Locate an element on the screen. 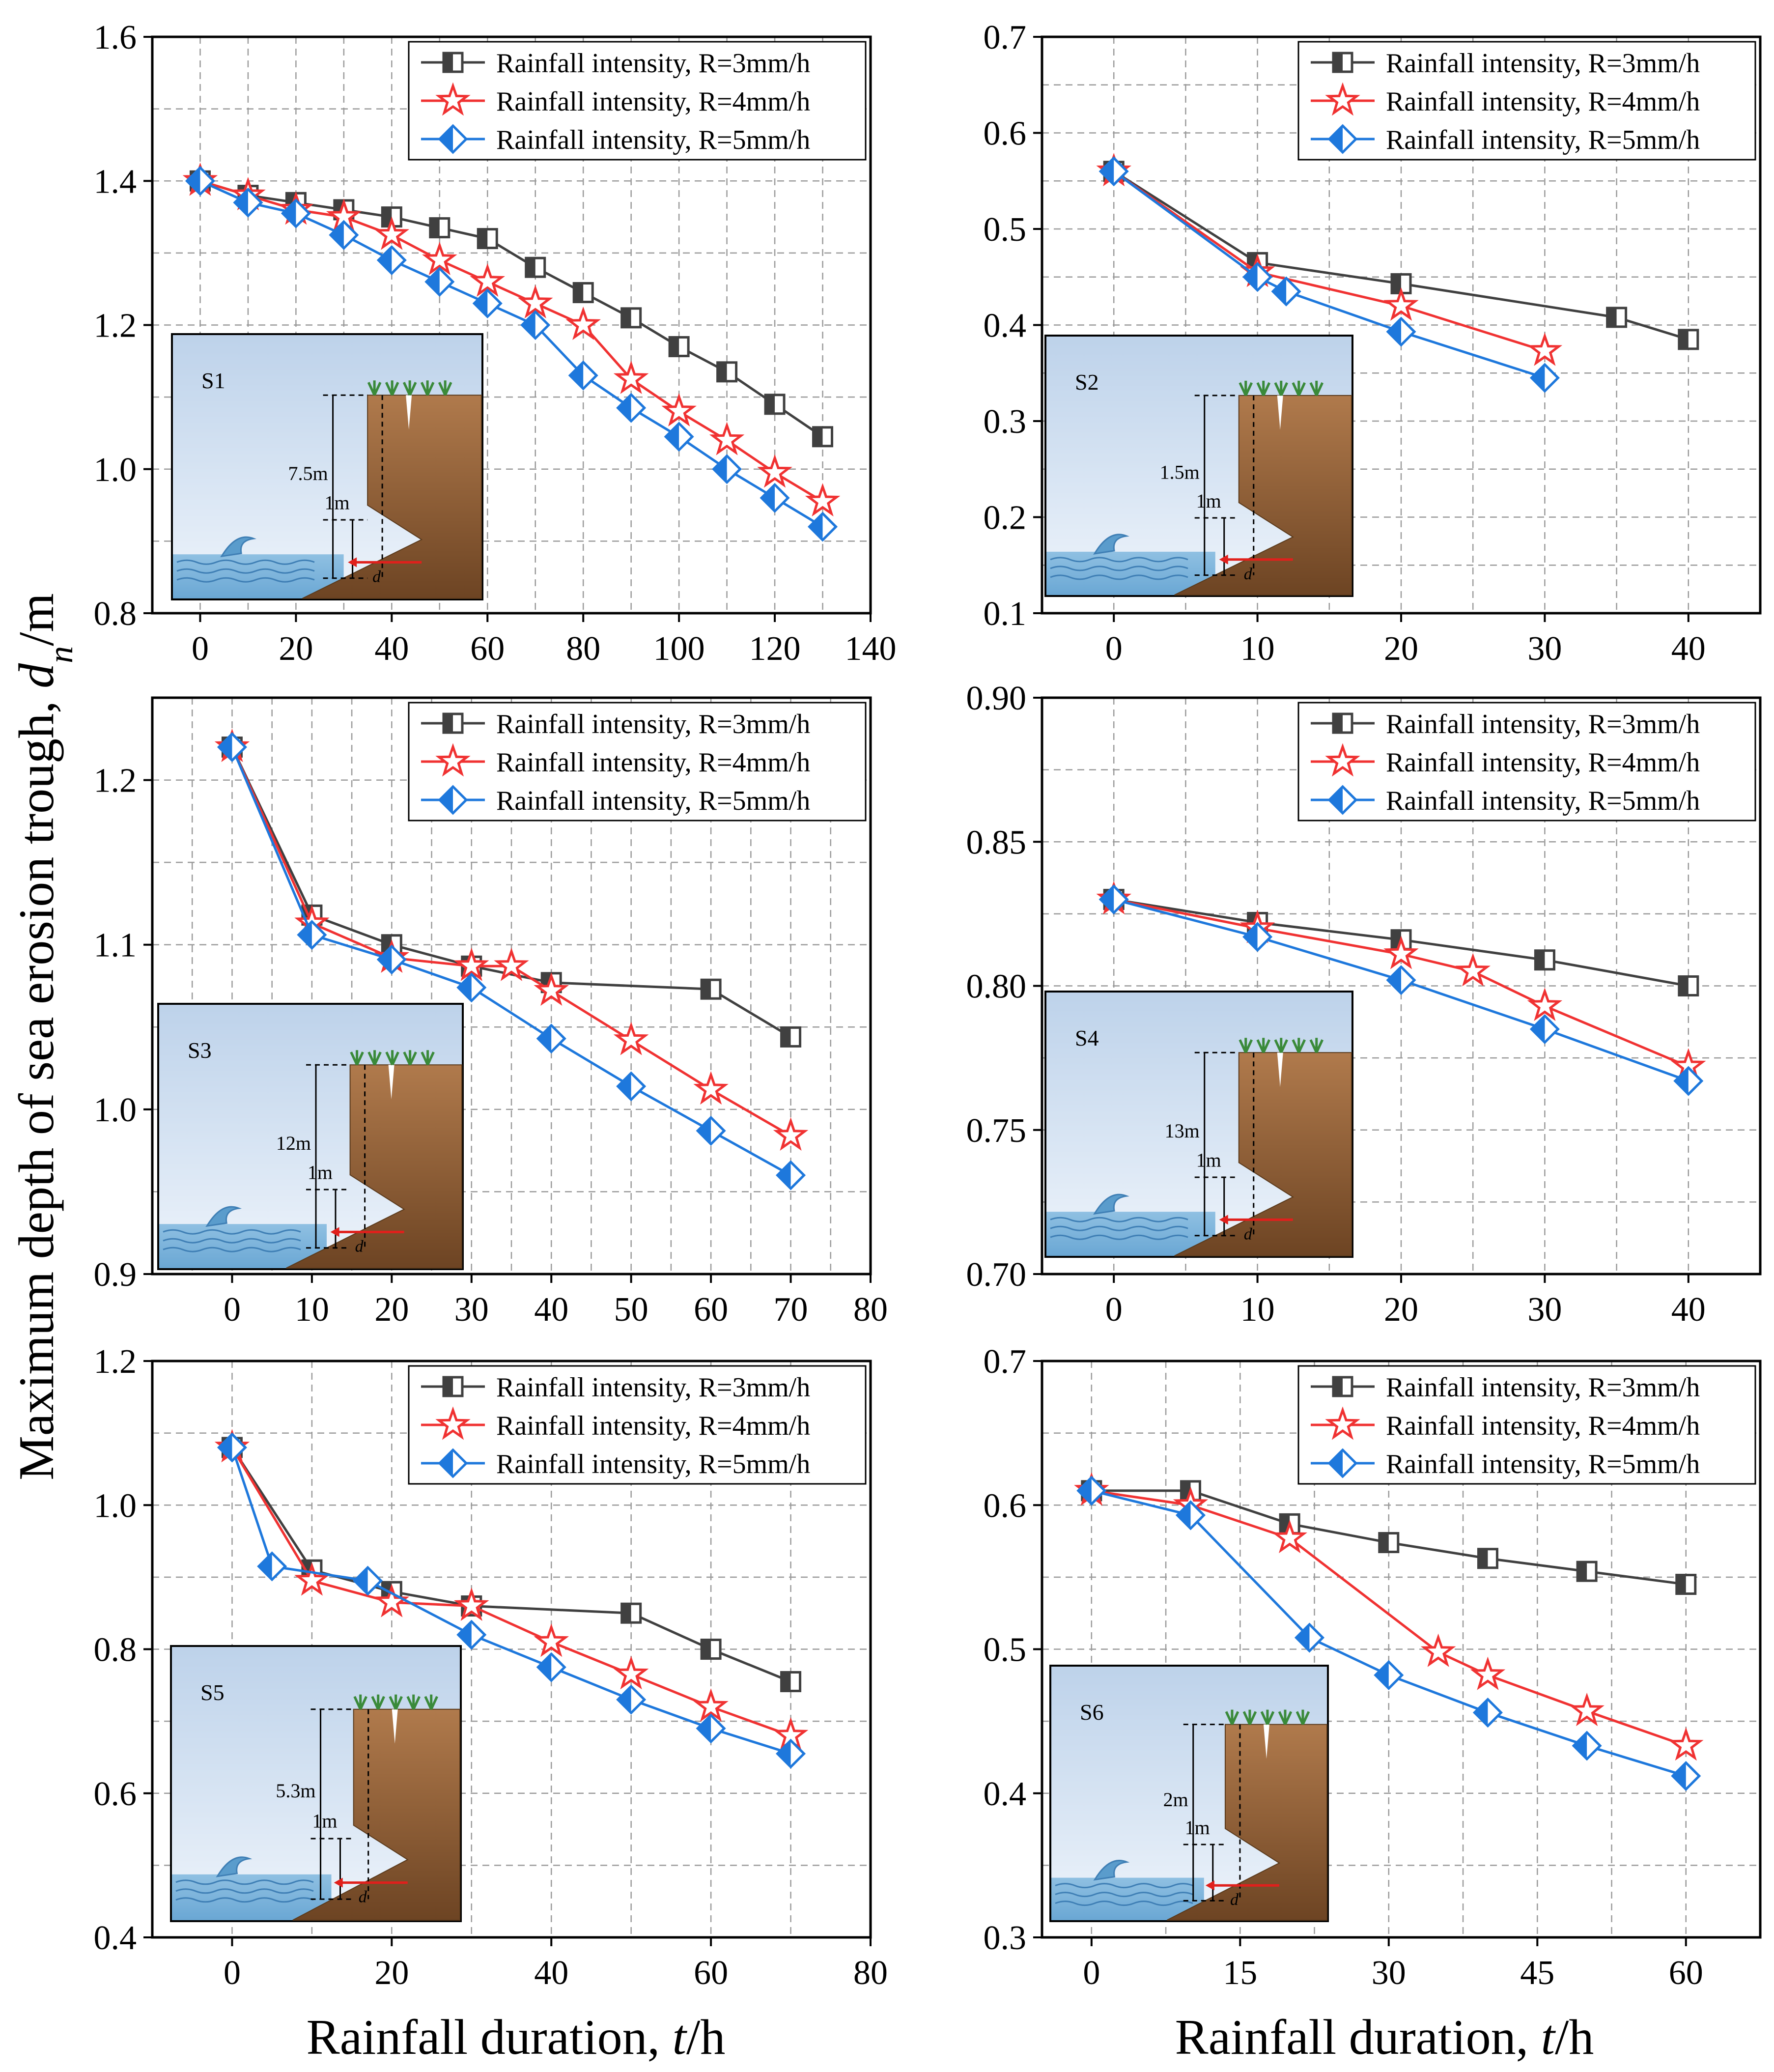  inset-title: S4 is located at coordinates (1087, 1037).